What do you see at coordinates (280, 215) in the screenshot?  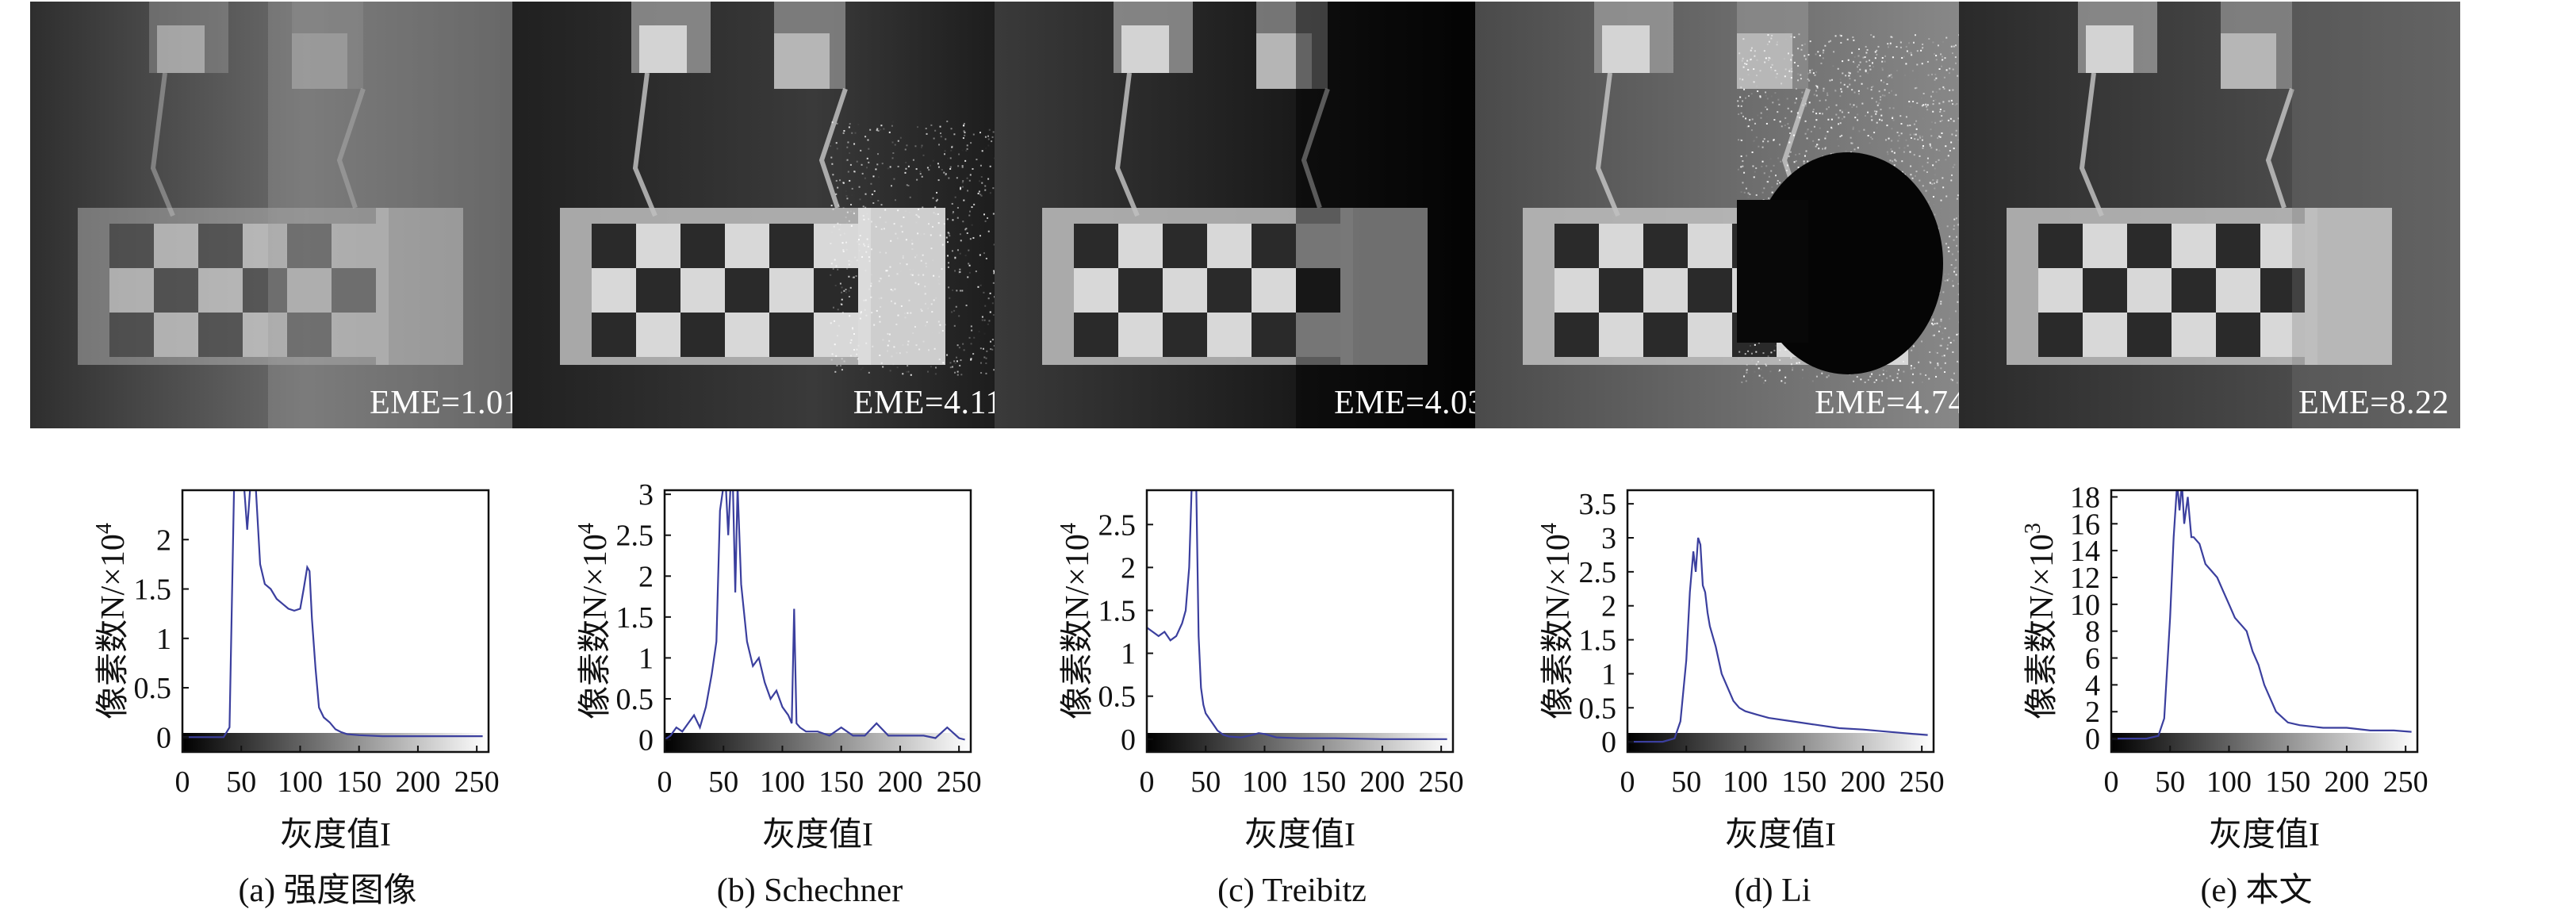 I see `result-image: EME=1.01` at bounding box center [280, 215].